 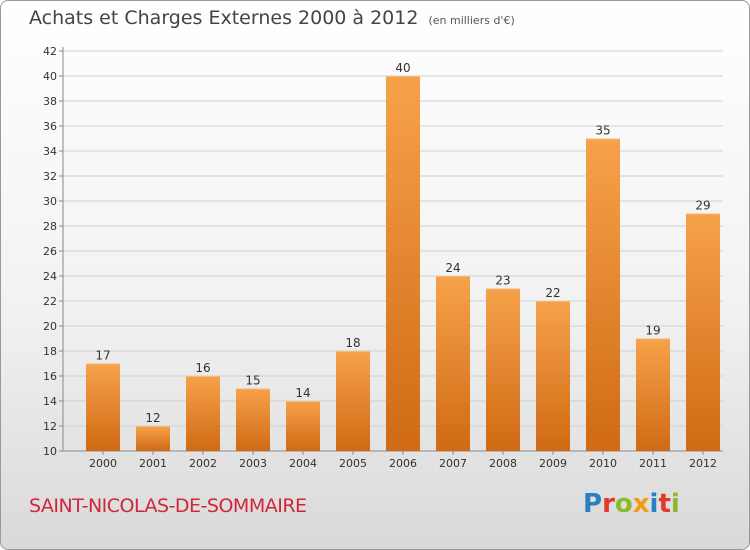 I want to click on y-tick-label: 28, so click(x=50, y=226).